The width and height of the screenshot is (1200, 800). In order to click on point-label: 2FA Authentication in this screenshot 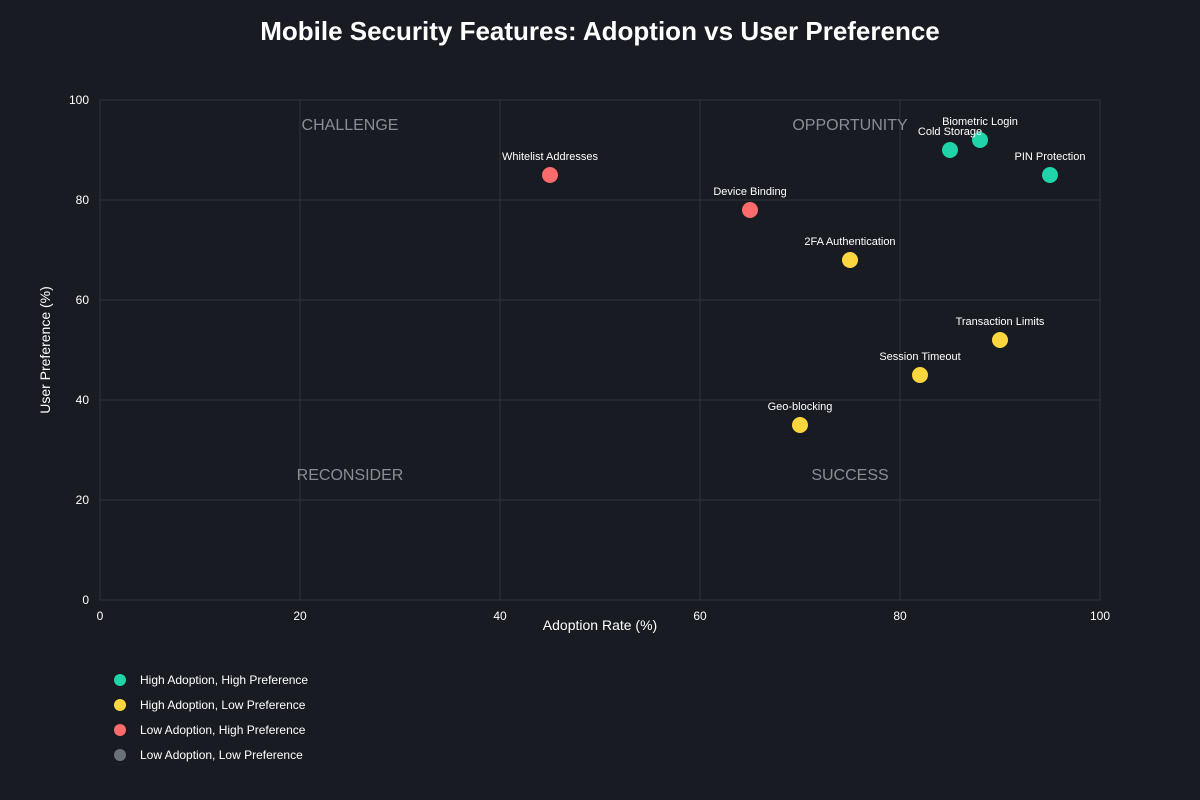, I will do `click(849, 242)`.